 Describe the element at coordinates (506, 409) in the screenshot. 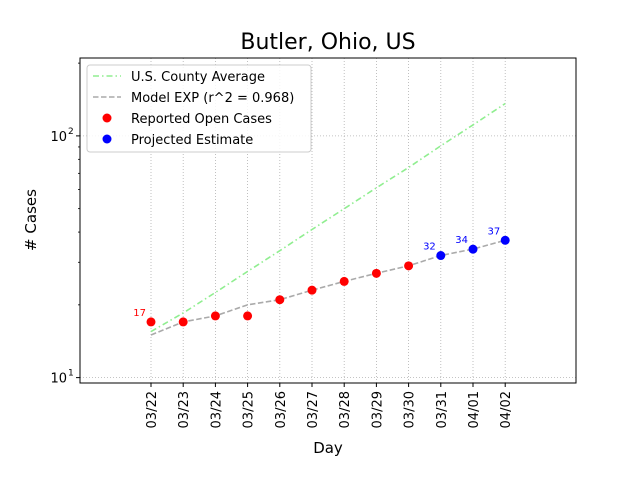

I see `x-tick-label-04-02: 04/02` at that location.